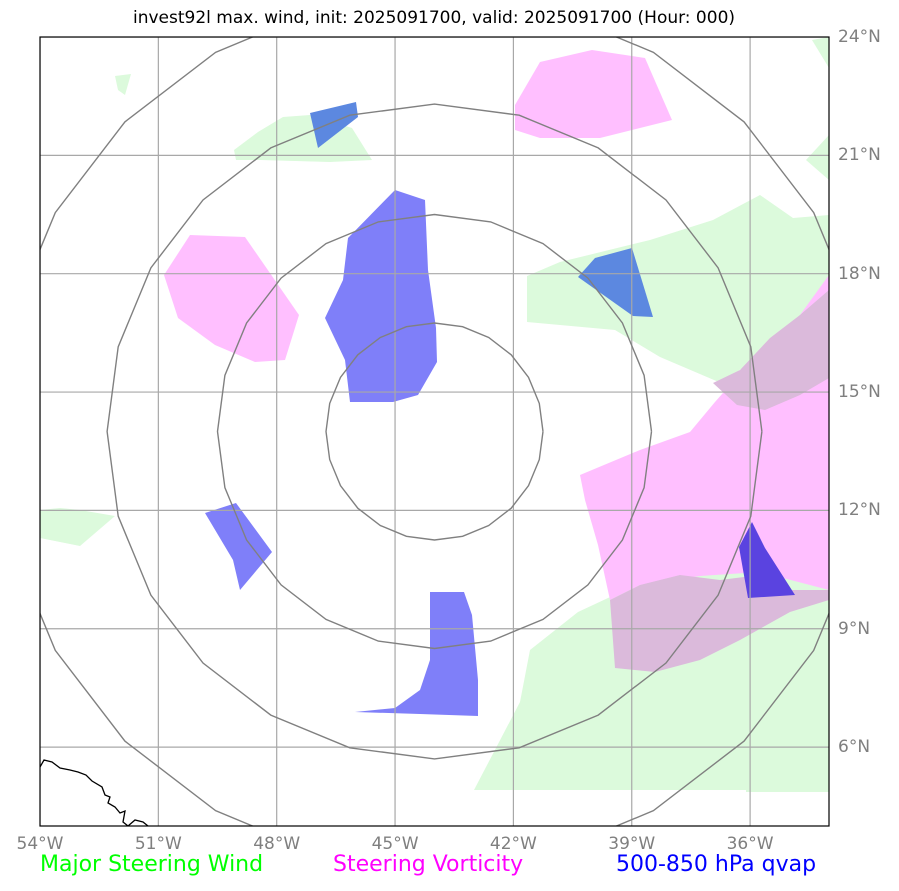  I want to click on qvap-region-south, so click(416, 654).